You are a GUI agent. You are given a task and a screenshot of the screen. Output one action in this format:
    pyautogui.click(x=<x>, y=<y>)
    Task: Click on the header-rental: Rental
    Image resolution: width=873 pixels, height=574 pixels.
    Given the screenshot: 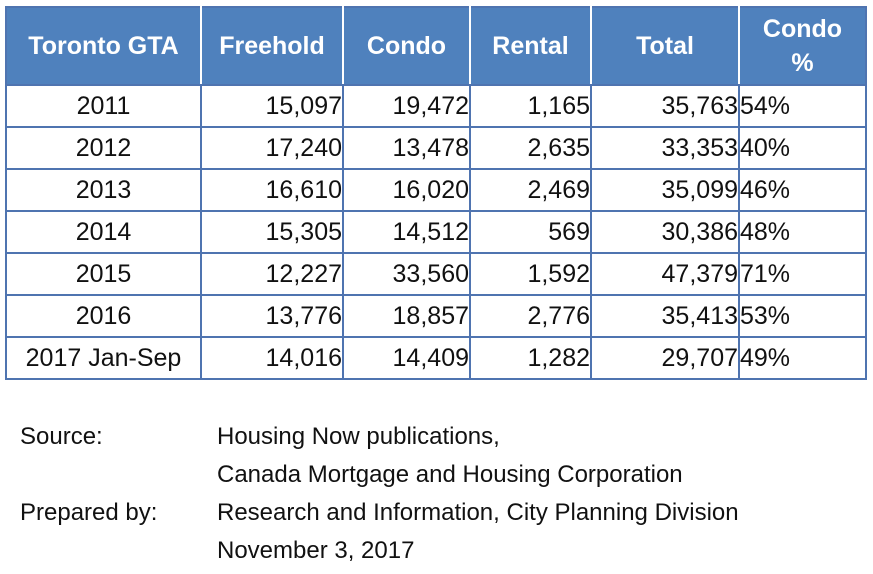 What is the action you would take?
    pyautogui.click(x=530, y=46)
    